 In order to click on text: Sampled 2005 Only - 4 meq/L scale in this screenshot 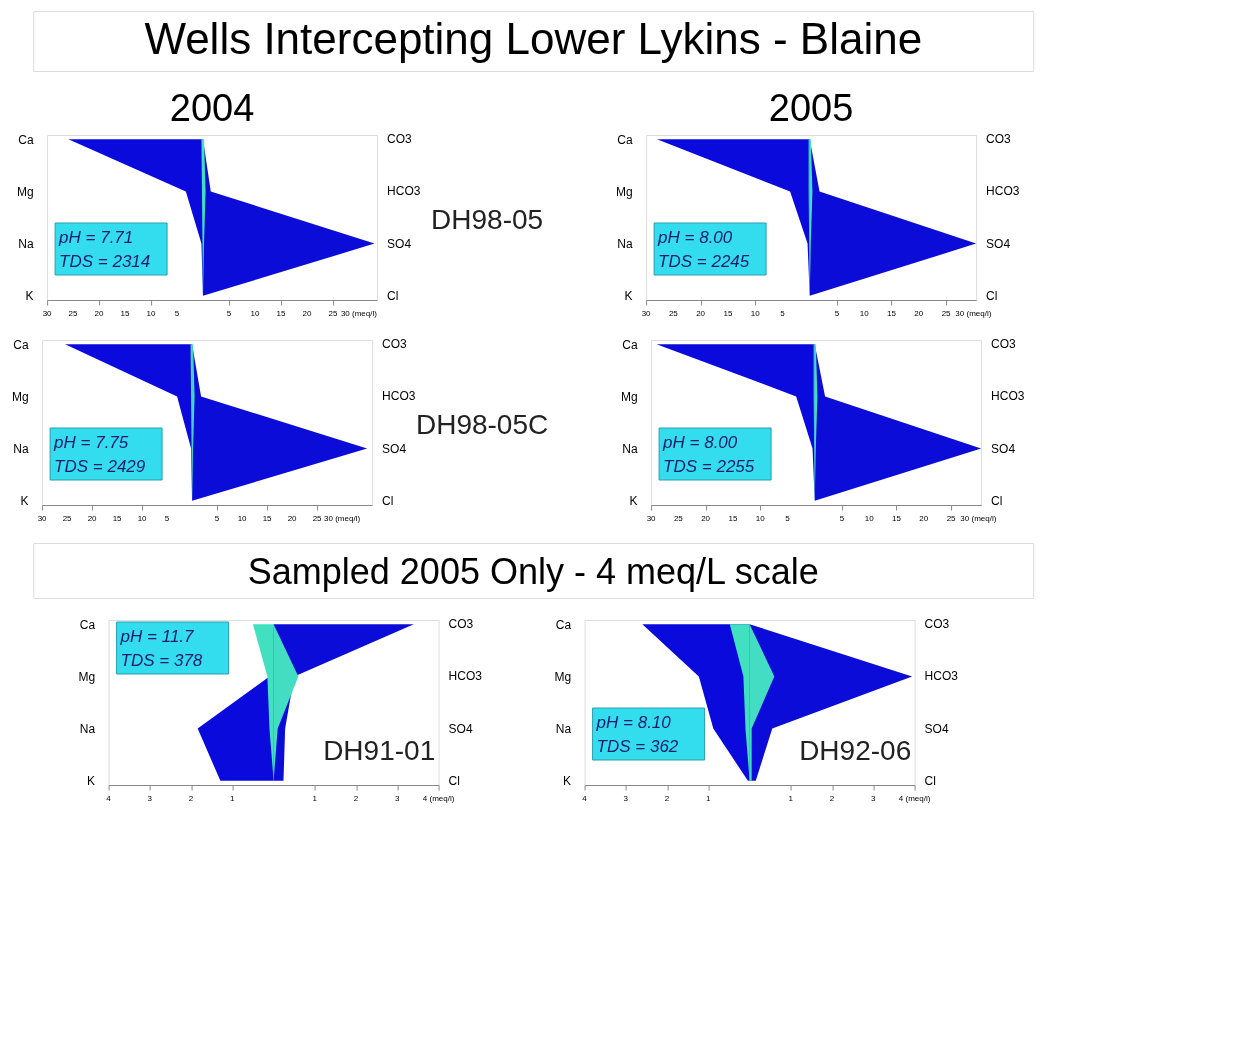, I will do `click(533, 571)`.